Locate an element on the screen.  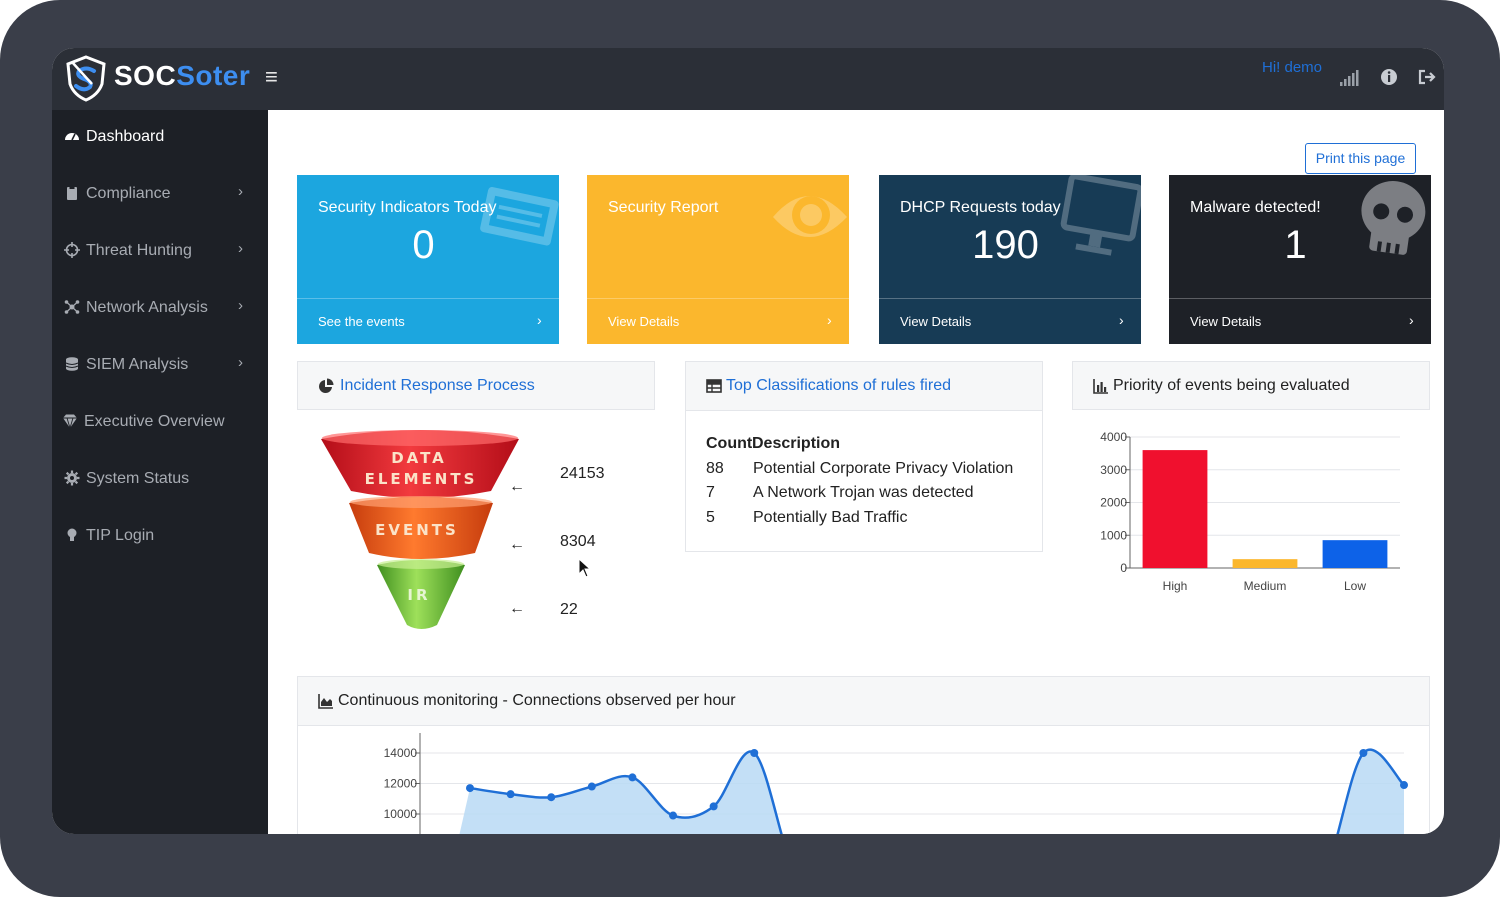
brand-part-1: SOC is located at coordinates (145, 75).